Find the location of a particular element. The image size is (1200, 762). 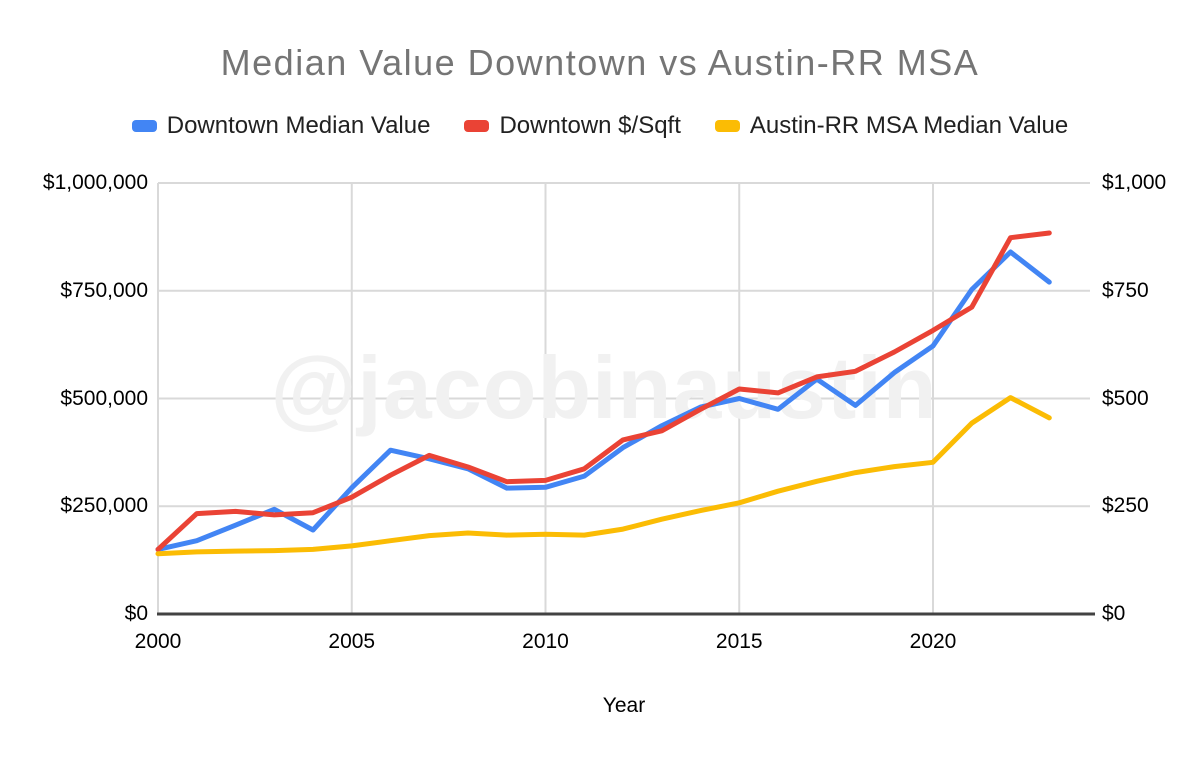

y-right-tick-label: $250 is located at coordinates (1125, 506).